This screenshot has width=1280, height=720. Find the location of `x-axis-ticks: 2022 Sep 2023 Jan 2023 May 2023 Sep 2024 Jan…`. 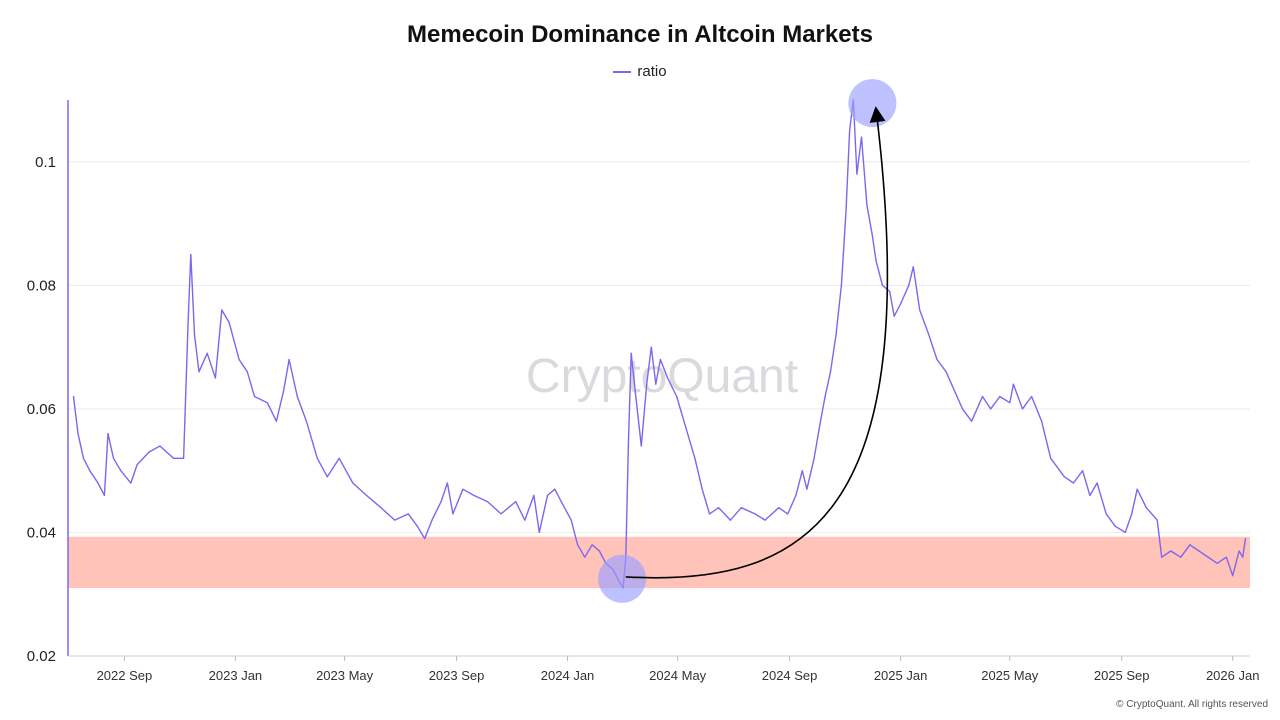

x-axis-ticks: 2022 Sep 2023 Jan 2023 May 2023 Sep 2024 Jan… is located at coordinates (678, 669).